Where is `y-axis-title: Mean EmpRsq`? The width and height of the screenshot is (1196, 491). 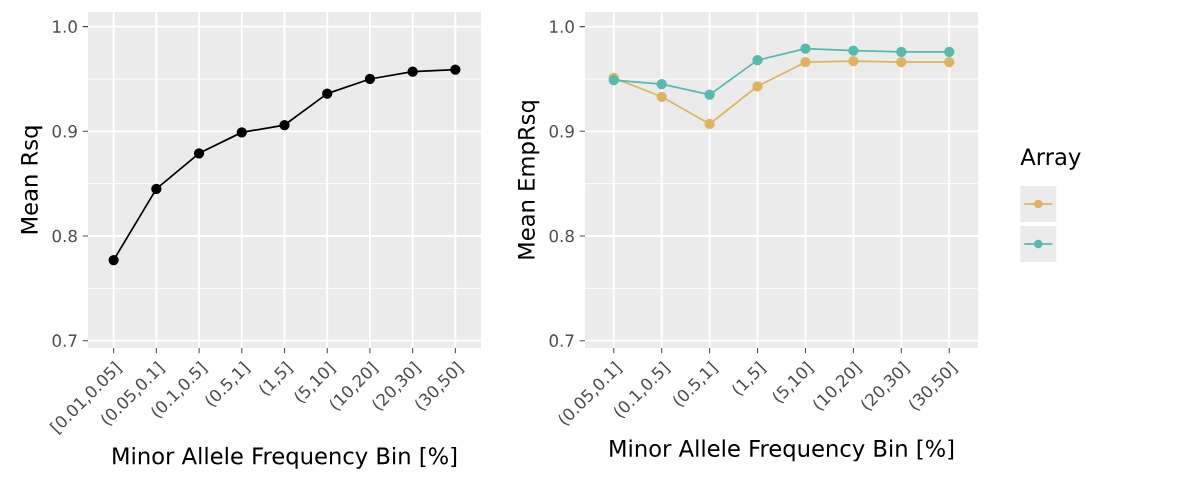 y-axis-title: Mean EmpRsq is located at coordinates (529, 180).